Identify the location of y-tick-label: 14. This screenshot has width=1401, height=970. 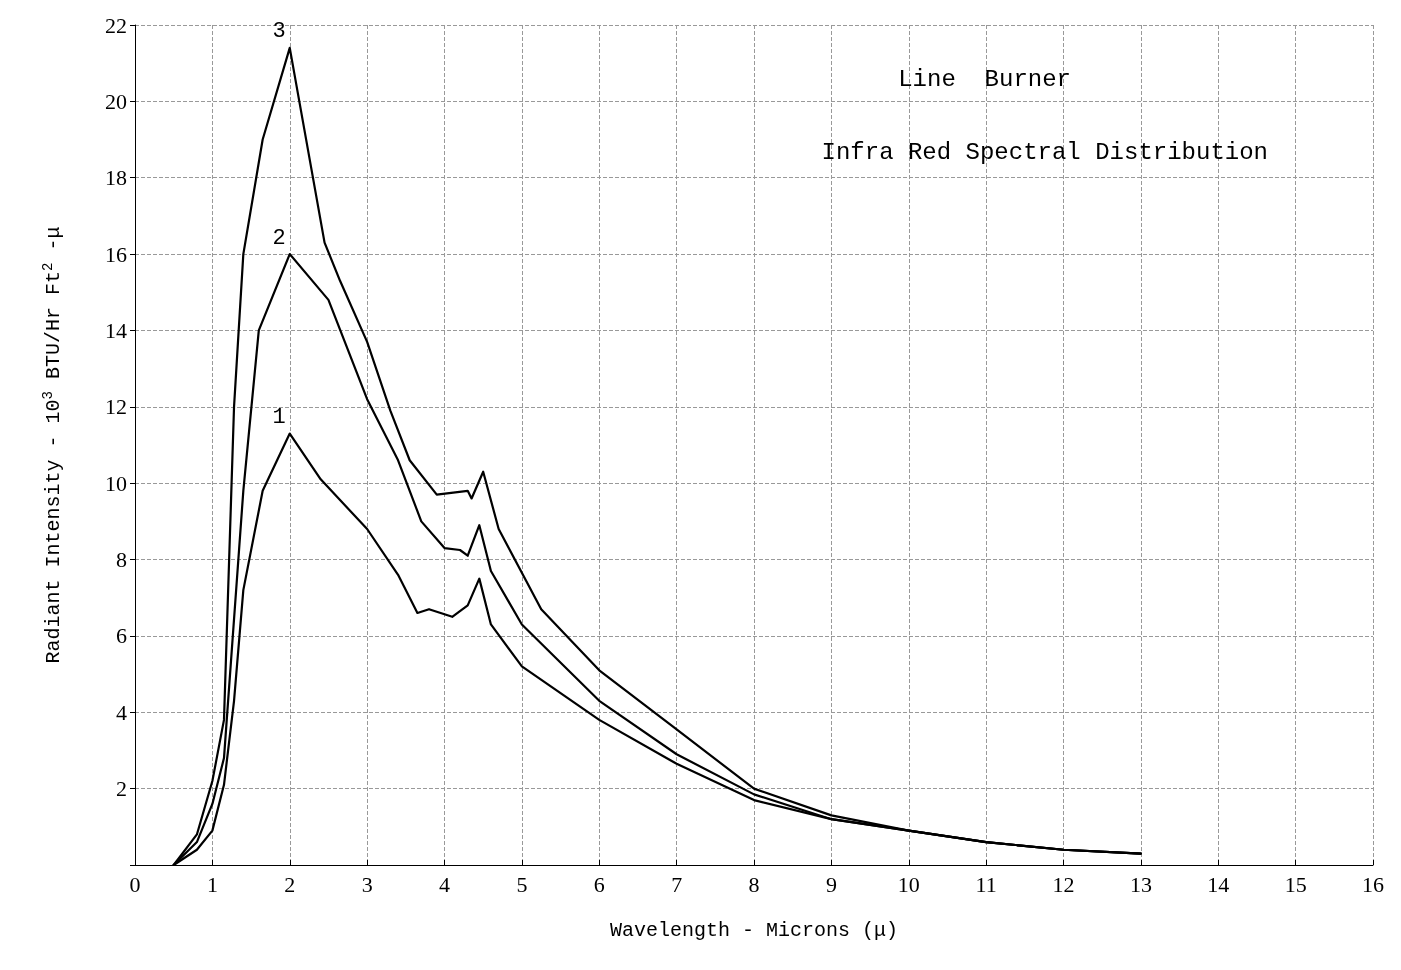
(116, 330).